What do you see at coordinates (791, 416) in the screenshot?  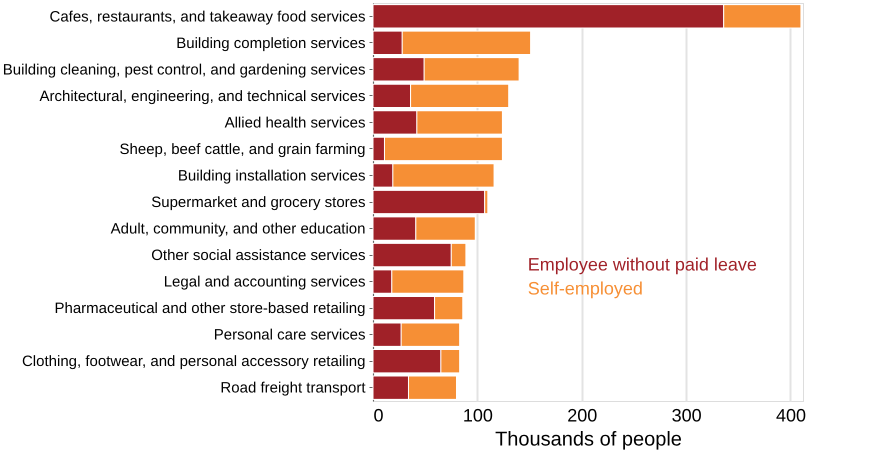 I see `x-tick-label: 400` at bounding box center [791, 416].